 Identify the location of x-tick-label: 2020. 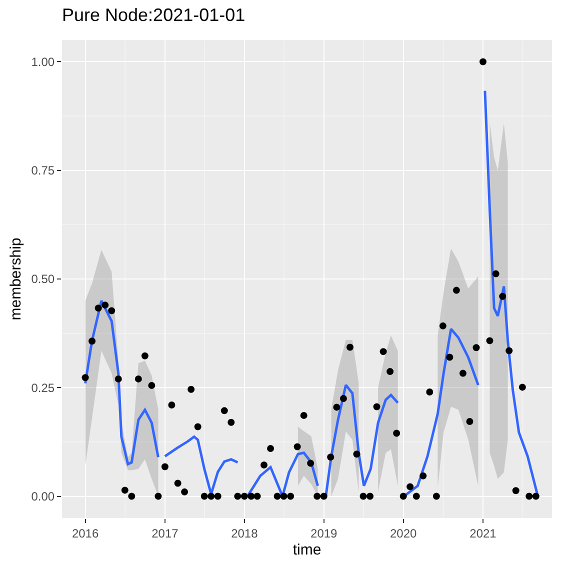
(403, 533).